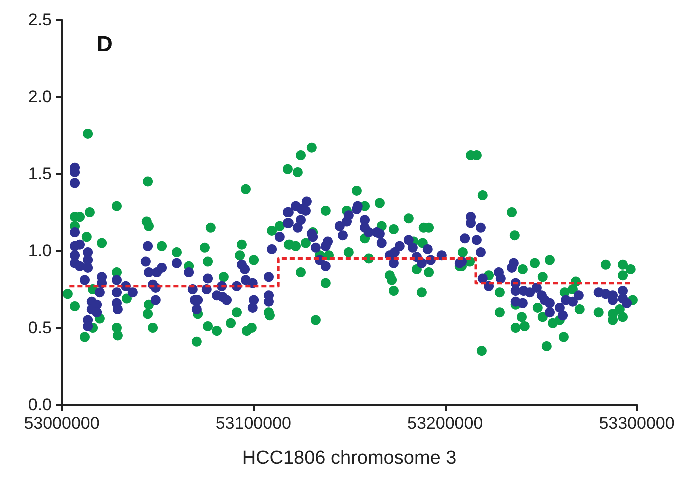 The width and height of the screenshot is (690, 486). I want to click on y-tick-label: 0.5, so click(40, 328).